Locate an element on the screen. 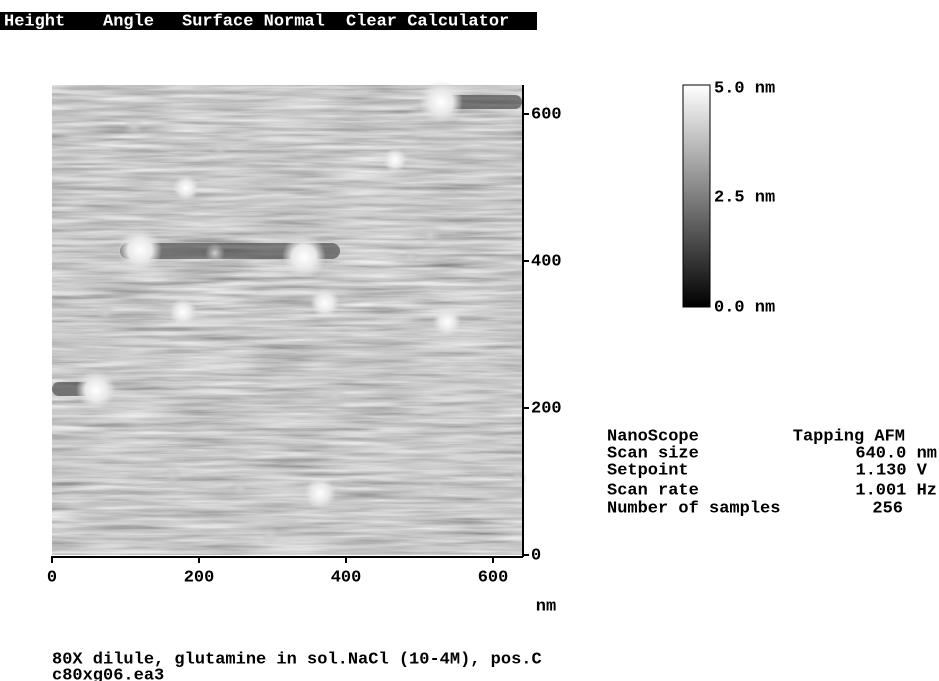 This screenshot has height=681, width=939. info-value: 640.0 nm is located at coordinates (896, 453).